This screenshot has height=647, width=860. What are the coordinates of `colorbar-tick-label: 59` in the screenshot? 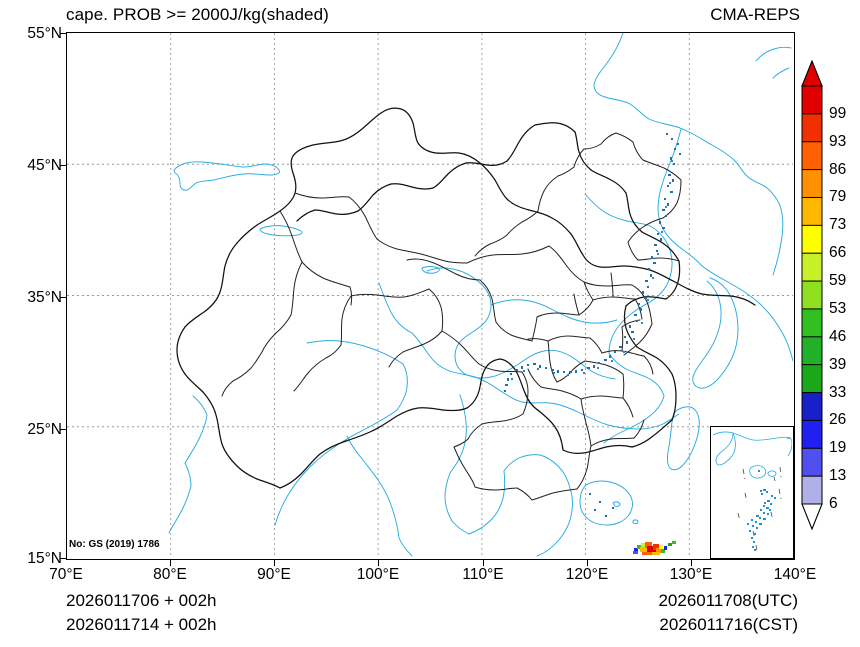 It's located at (838, 281).